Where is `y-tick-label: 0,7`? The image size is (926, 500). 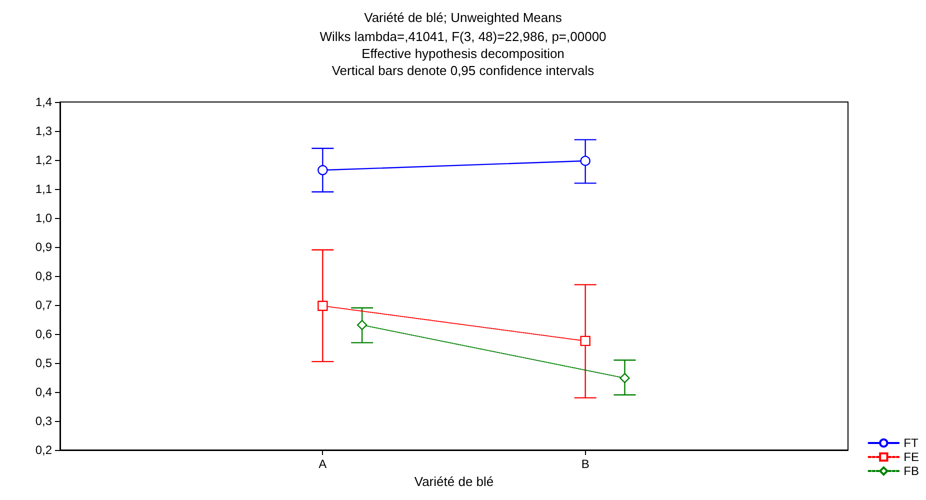
y-tick-label: 0,7 is located at coordinates (43, 305).